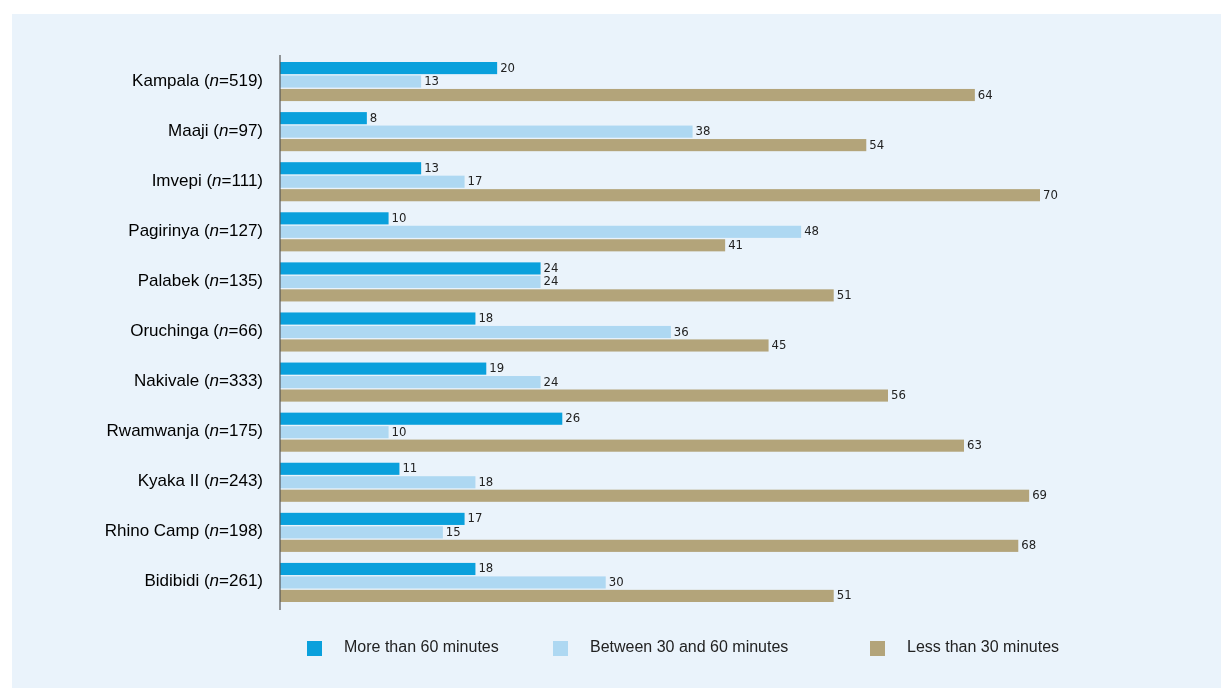 This screenshot has width=1221, height=688. I want to click on data-label: 20, so click(508, 67).